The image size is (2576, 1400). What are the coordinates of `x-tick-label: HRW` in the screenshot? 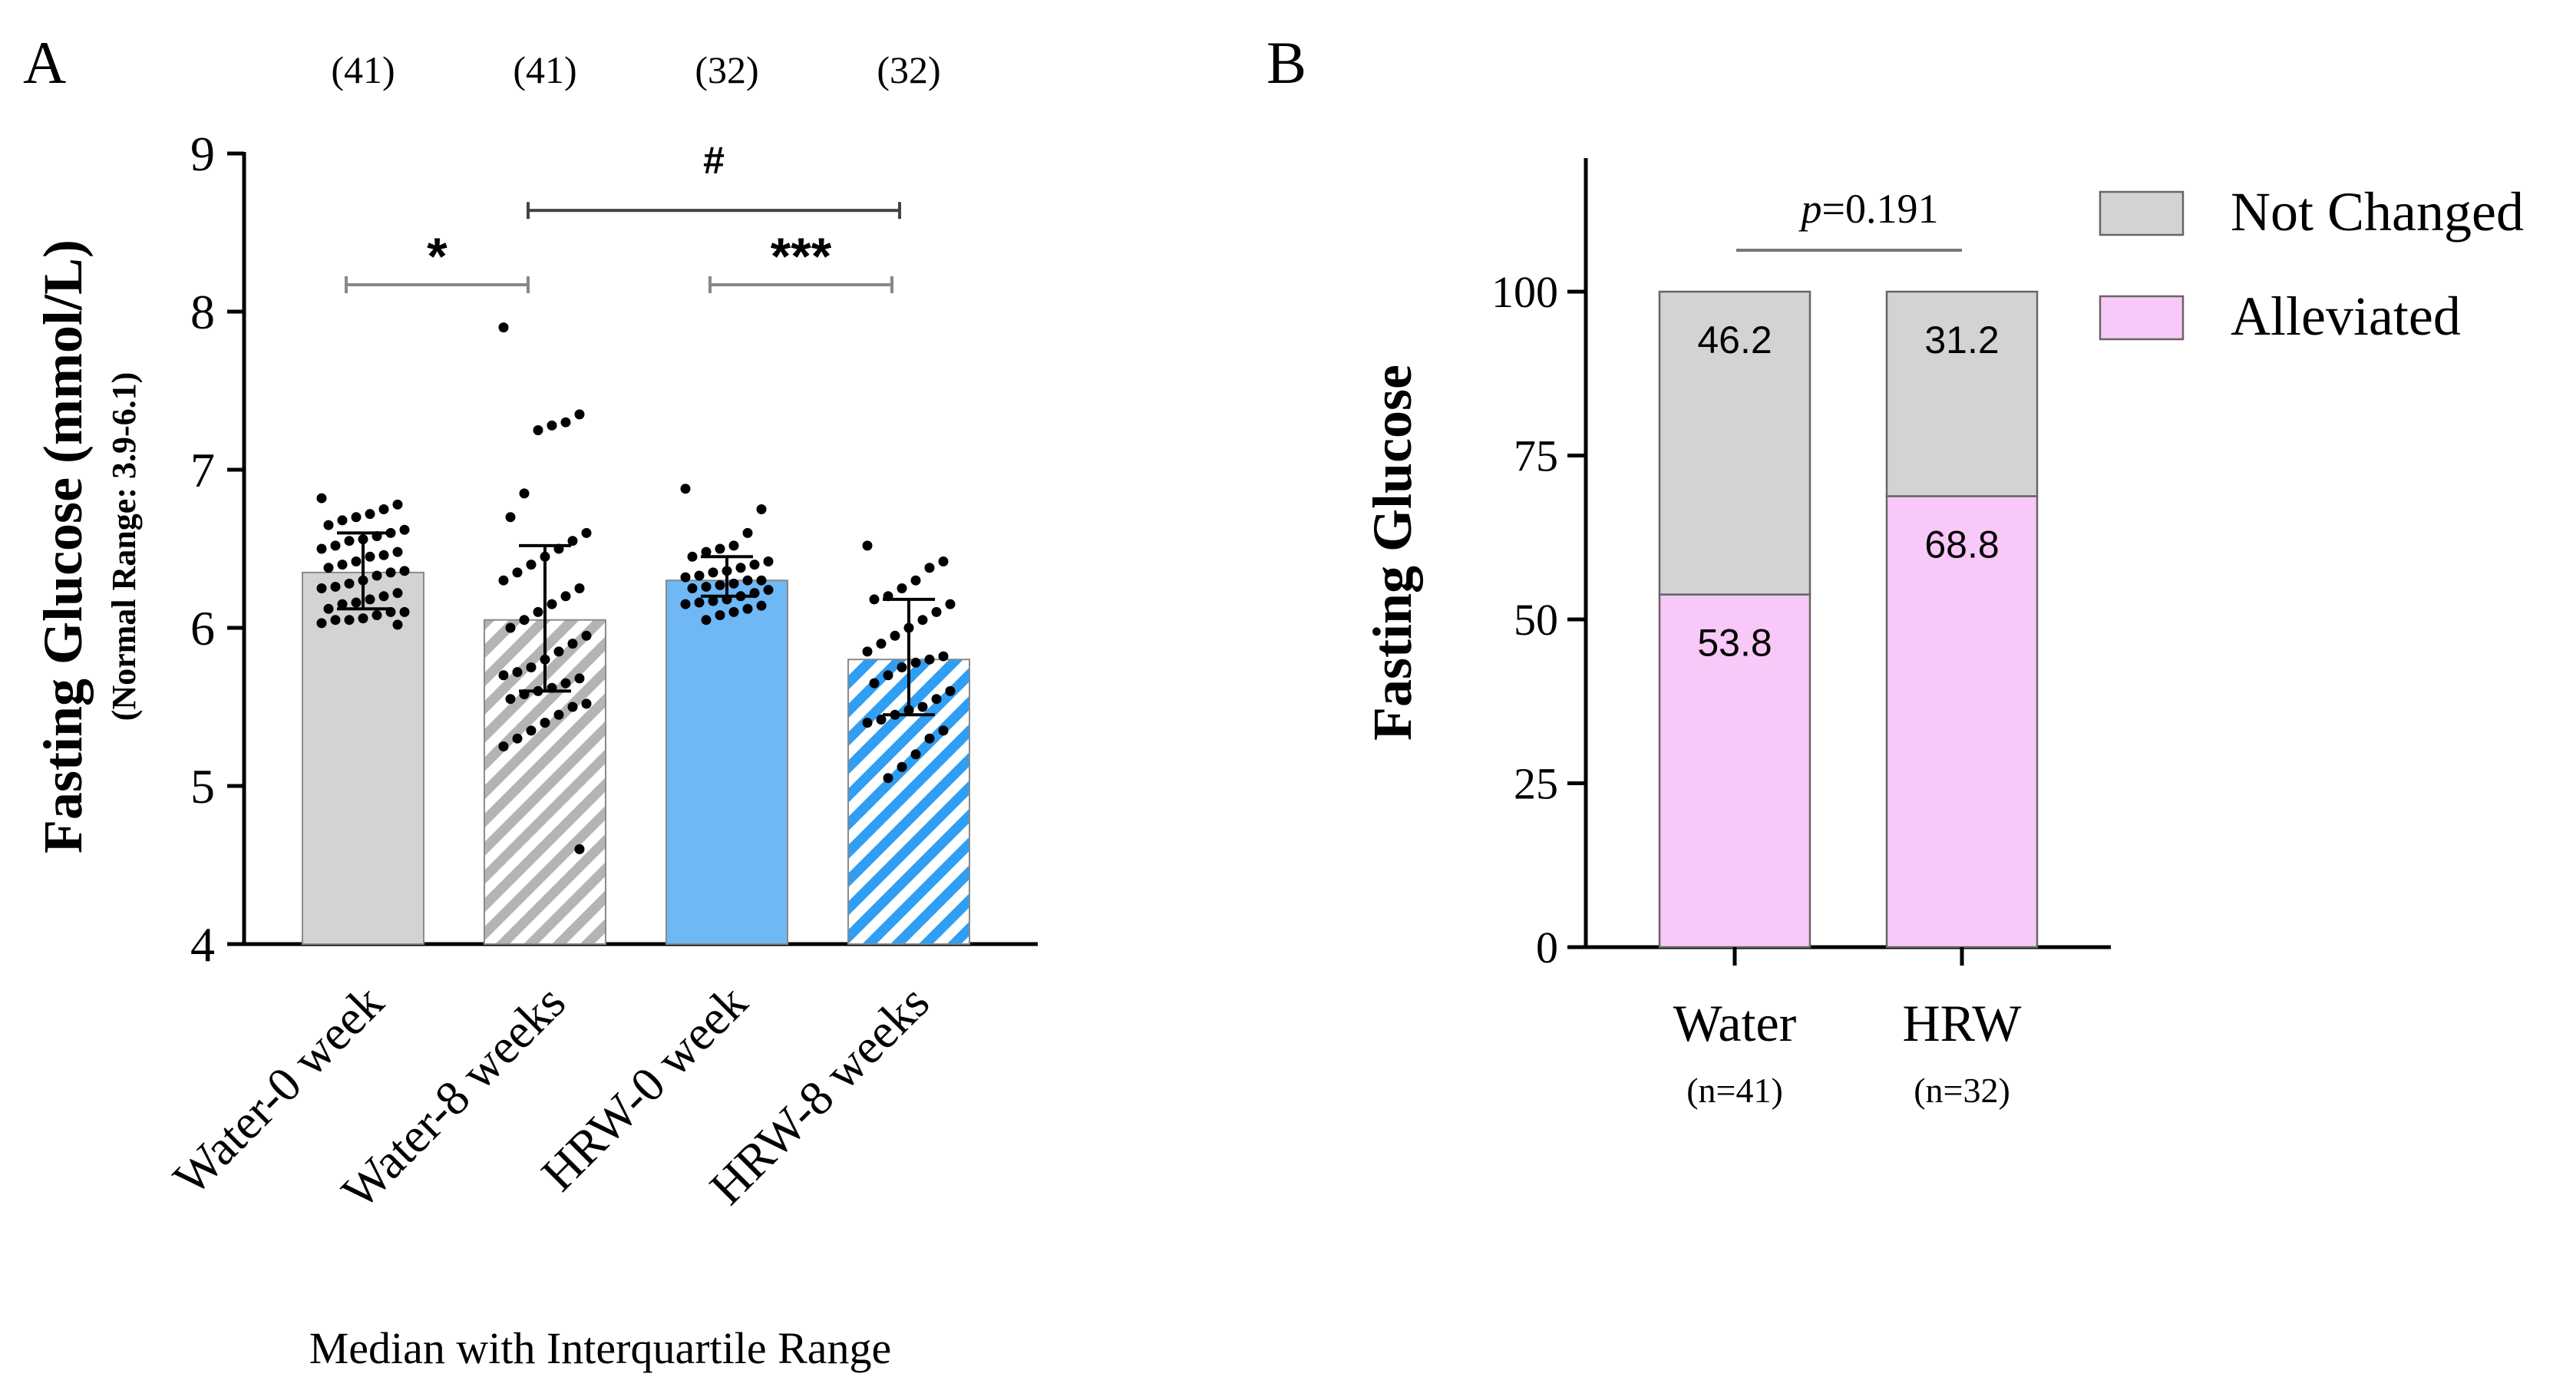 It's located at (1963, 1023).